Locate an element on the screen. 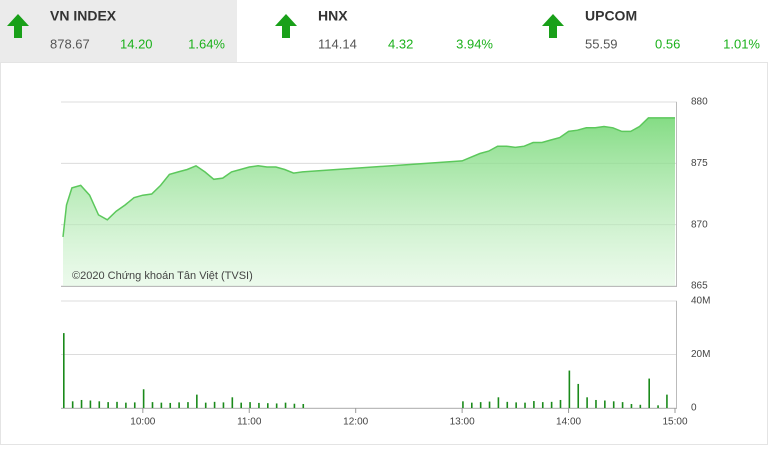  index-value: 878.67 is located at coordinates (70, 43).